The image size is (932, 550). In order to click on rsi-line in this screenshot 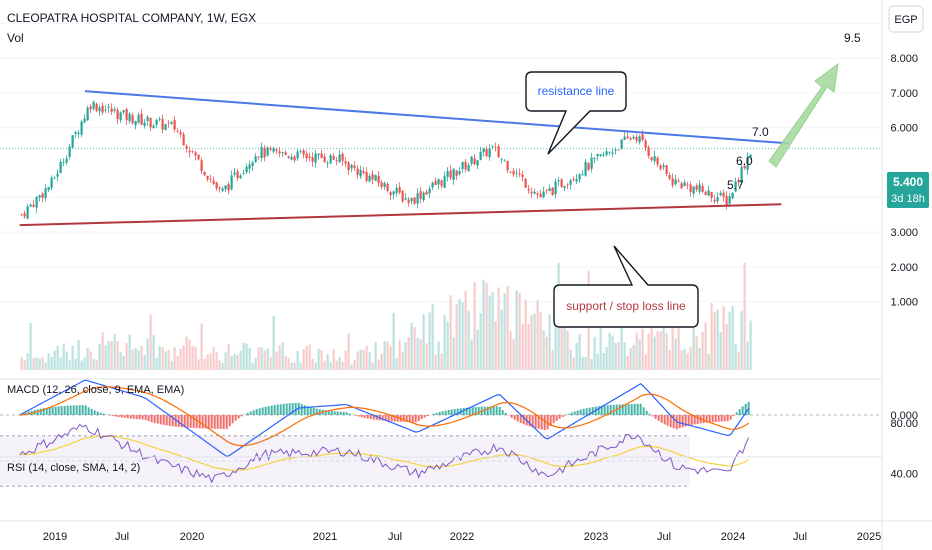, I will do `click(384, 453)`.